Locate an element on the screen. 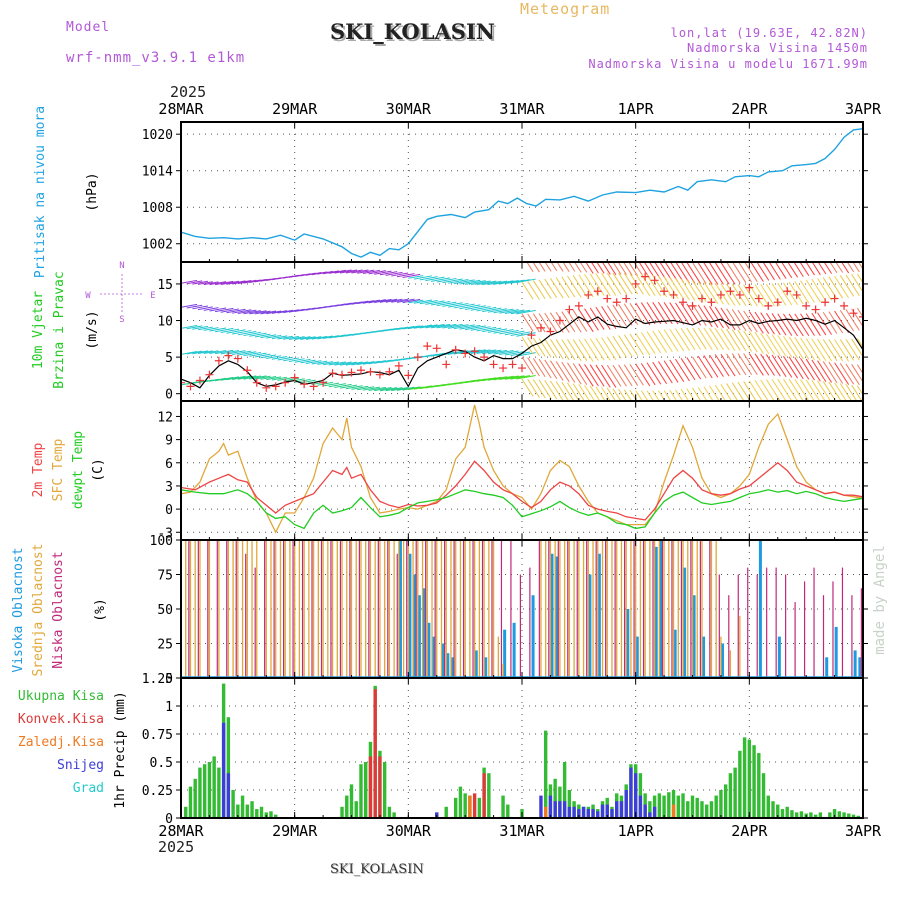  y-tick-label: 9 is located at coordinates (169, 441).